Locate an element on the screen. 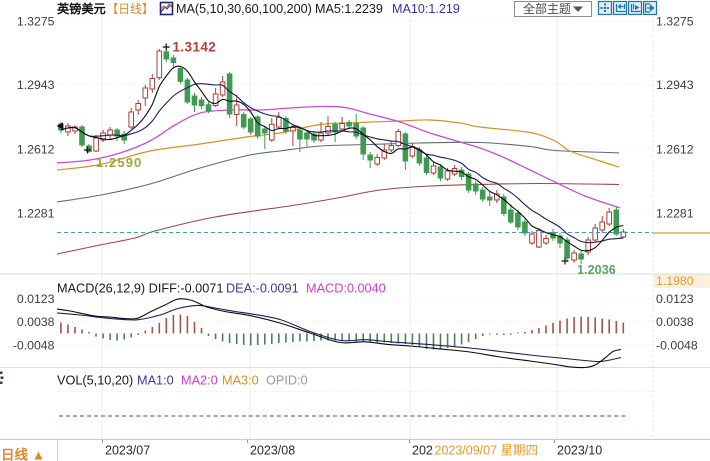 This screenshot has height=461, width=710. svg-text: MA3:0 is located at coordinates (240, 381).